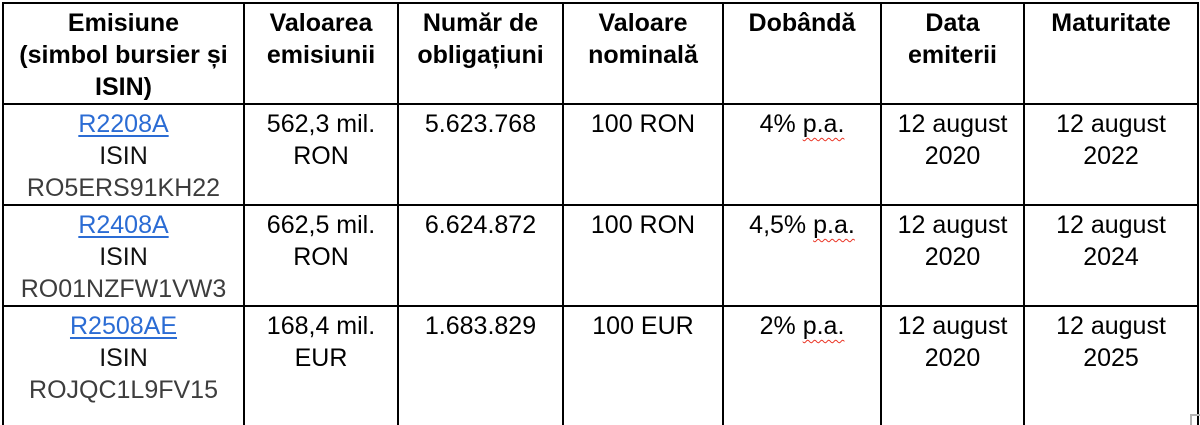  Describe the element at coordinates (802, 255) in the screenshot. I see `interest-cell: 4,5% p.a.` at that location.